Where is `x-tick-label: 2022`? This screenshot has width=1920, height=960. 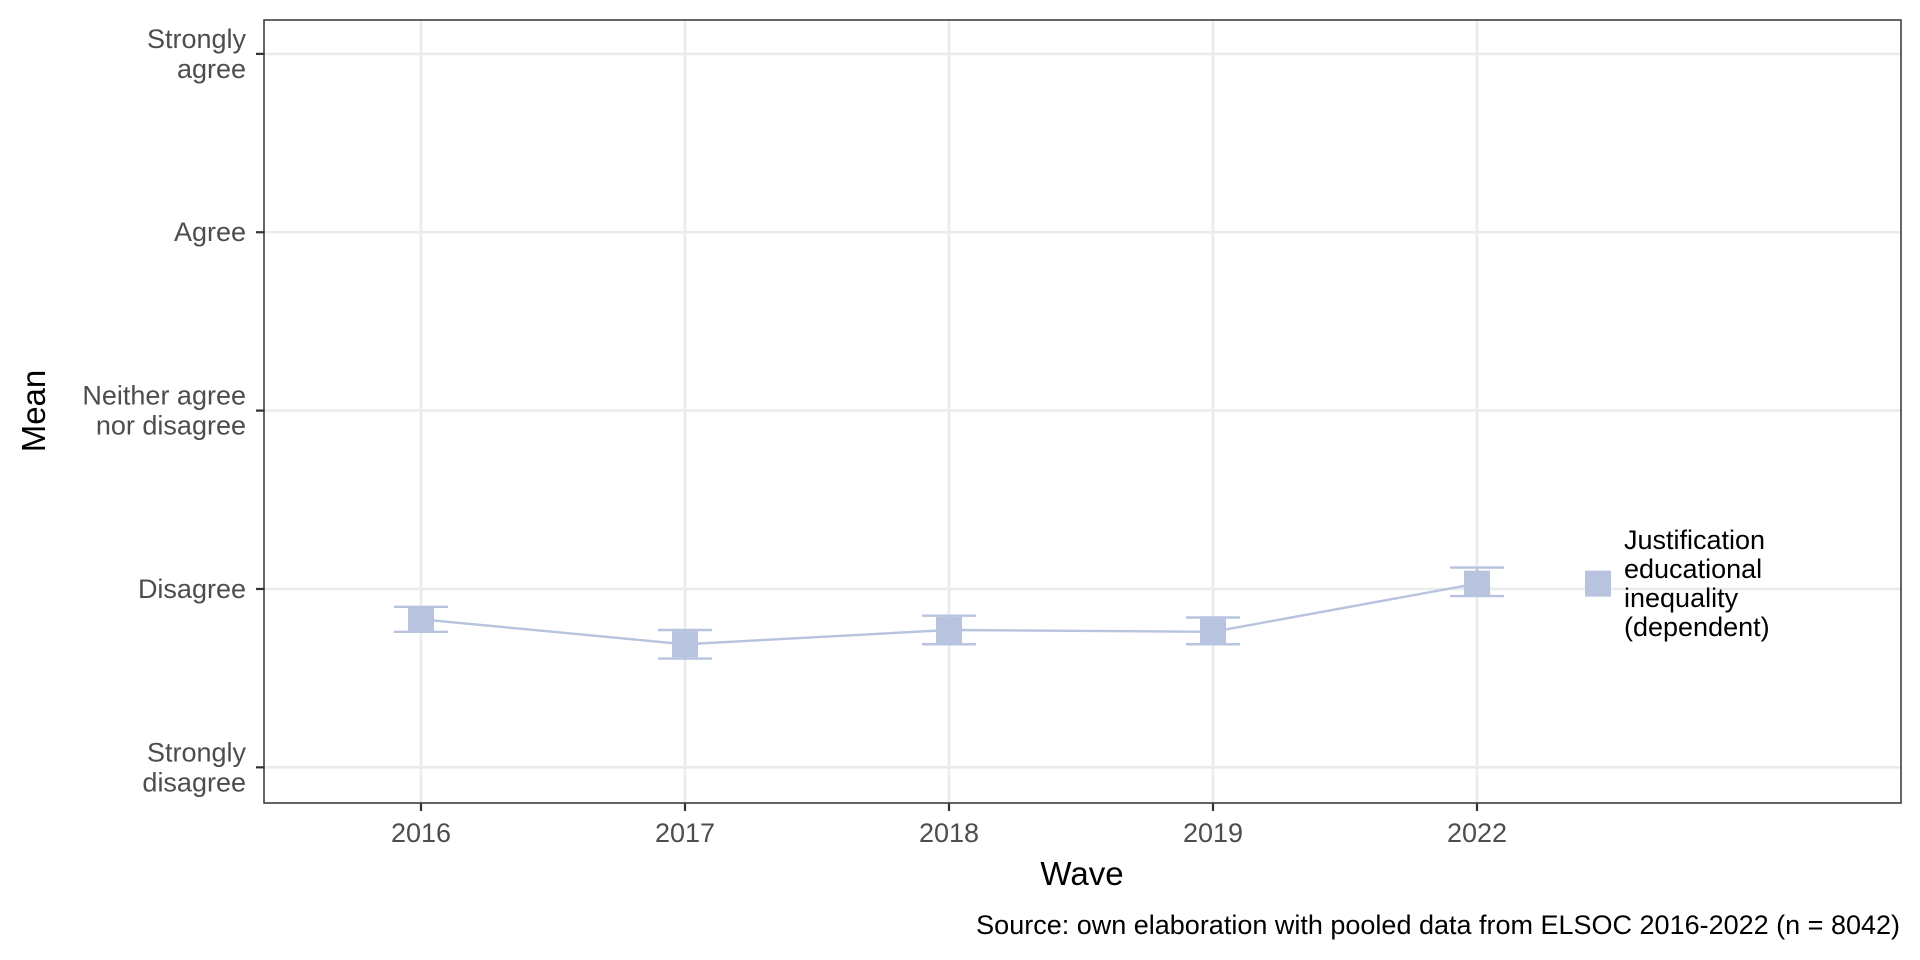
x-tick-label: 2022 is located at coordinates (1477, 833).